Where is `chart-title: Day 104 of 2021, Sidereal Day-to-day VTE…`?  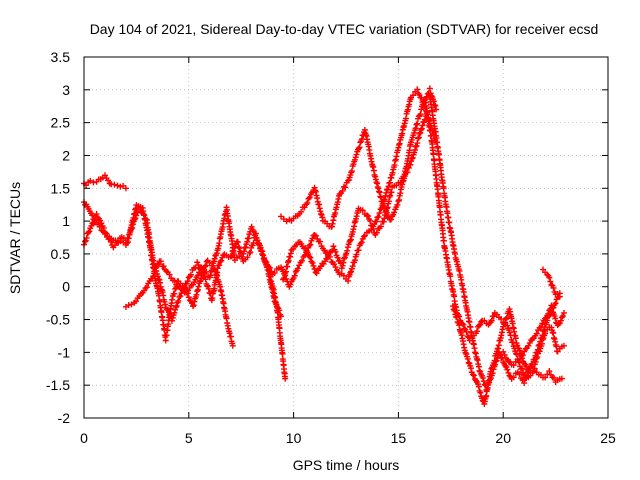
chart-title: Day 104 of 2021, Sidereal Day-to-day VTE… is located at coordinates (344, 29).